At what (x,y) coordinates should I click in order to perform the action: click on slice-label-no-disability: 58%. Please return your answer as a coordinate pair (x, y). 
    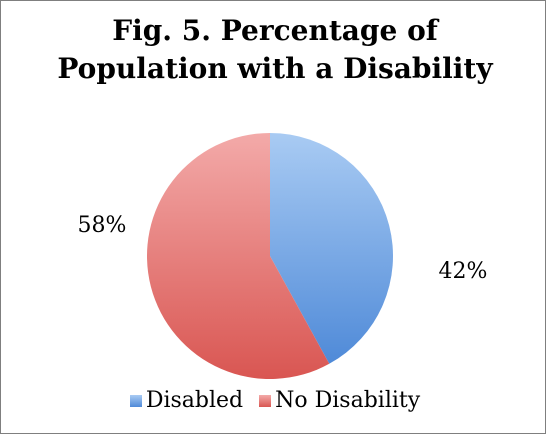
    Looking at the image, I should click on (102, 225).